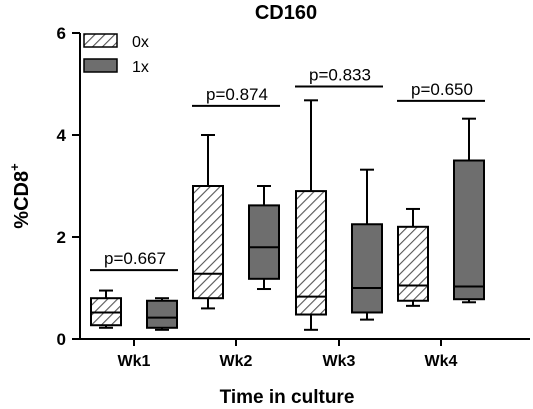  I want to click on legend-swatch-filled, so click(100, 65).